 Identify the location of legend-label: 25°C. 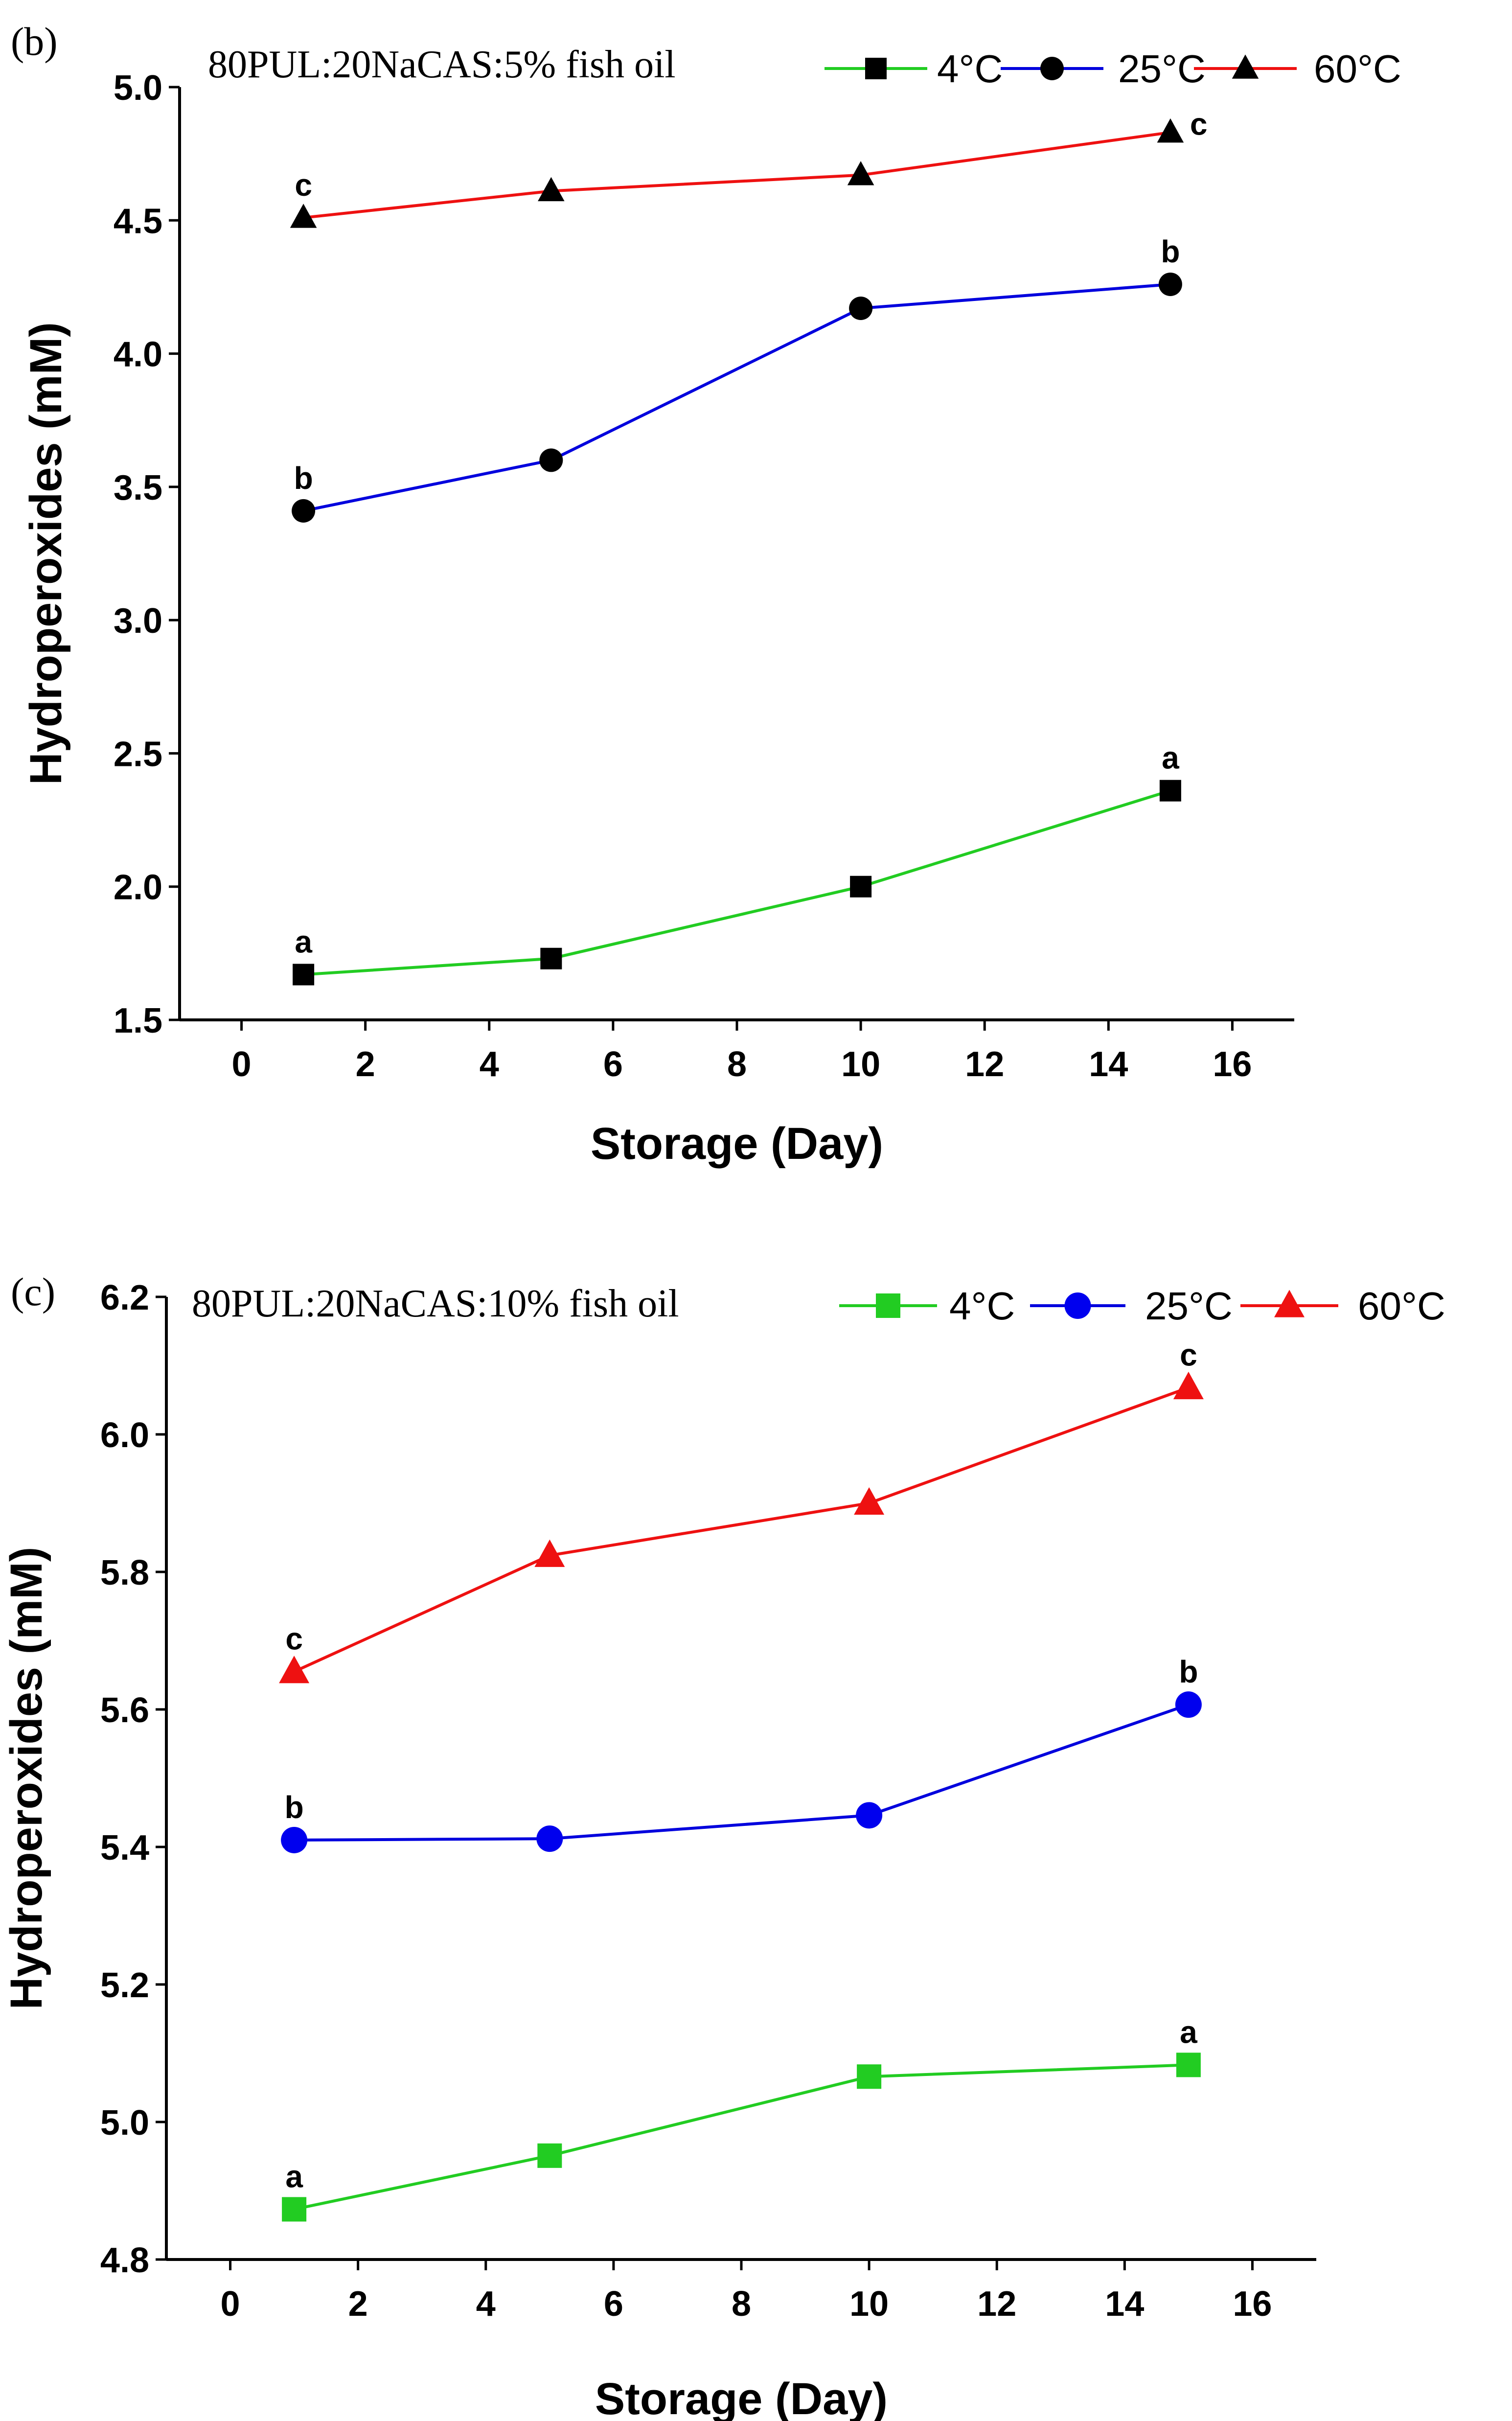
(1189, 1306).